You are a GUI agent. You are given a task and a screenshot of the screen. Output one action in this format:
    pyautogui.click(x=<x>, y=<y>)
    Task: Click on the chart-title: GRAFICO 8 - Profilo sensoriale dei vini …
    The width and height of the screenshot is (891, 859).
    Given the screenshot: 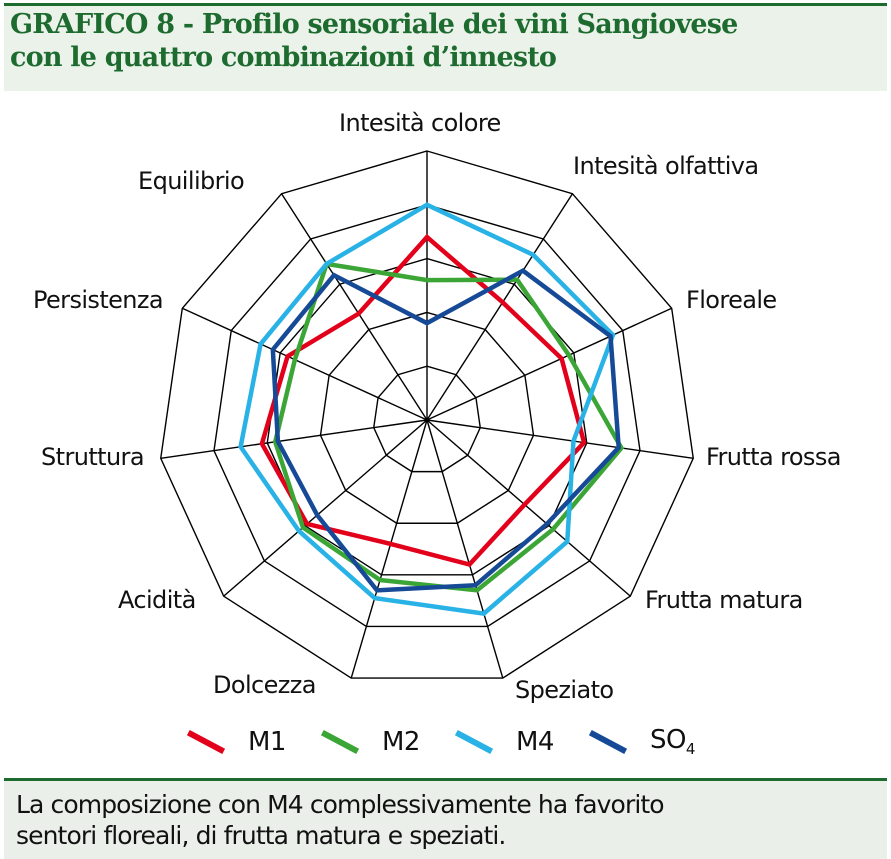 What is the action you would take?
    pyautogui.click(x=374, y=41)
    